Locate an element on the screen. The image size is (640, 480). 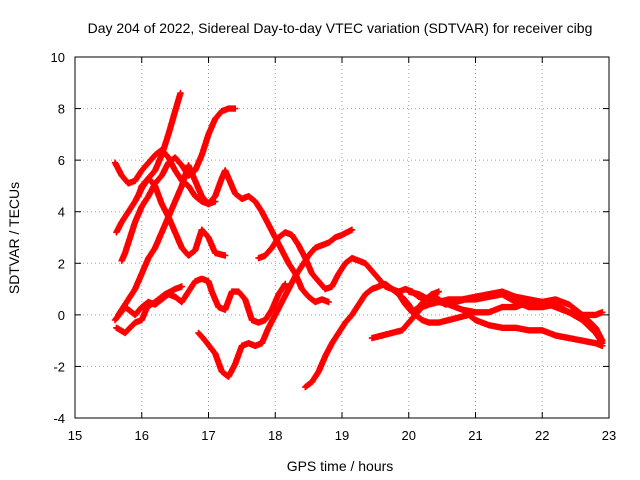
x-tick-label: 17 is located at coordinates (208, 435).